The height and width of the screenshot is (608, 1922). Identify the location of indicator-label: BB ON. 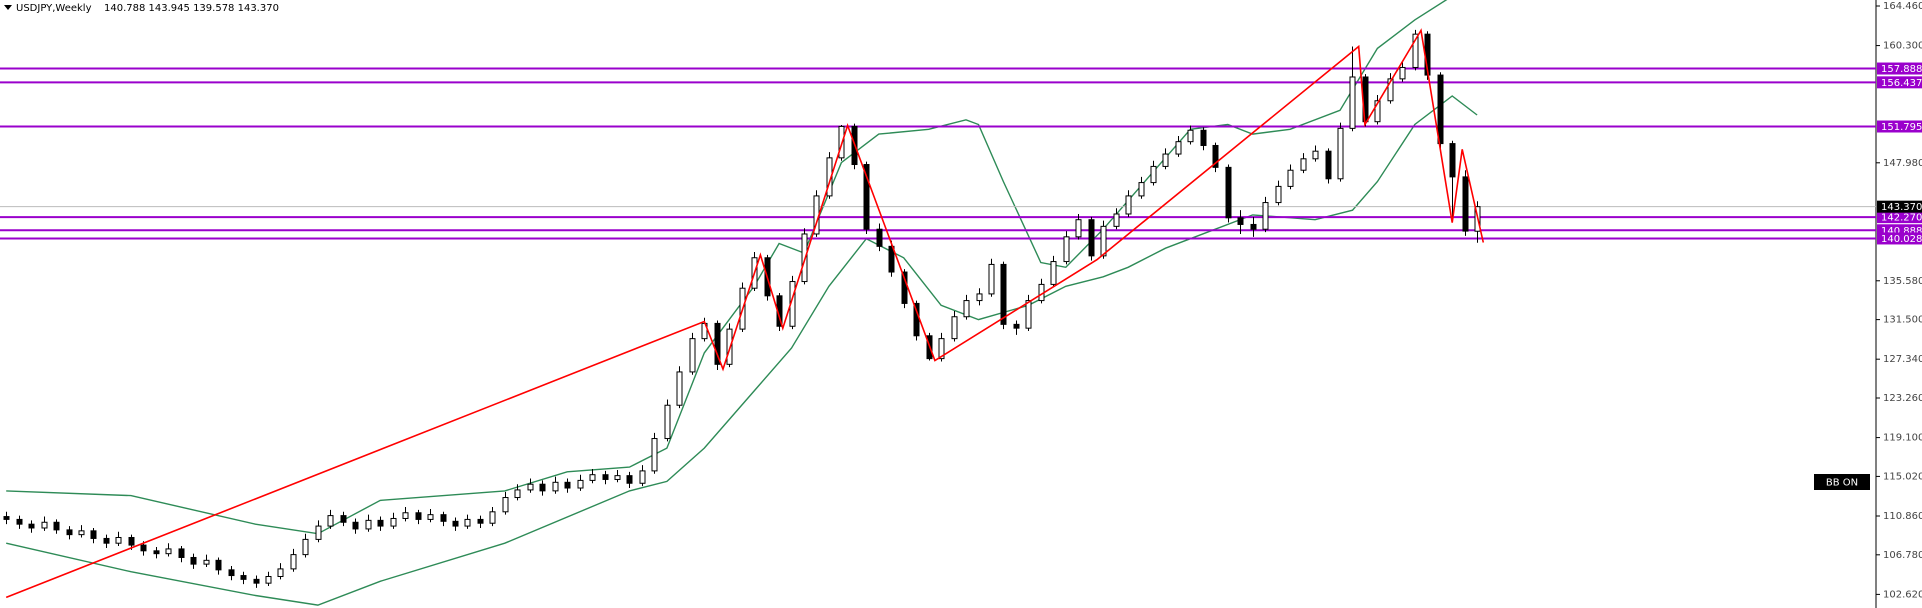
(1842, 483).